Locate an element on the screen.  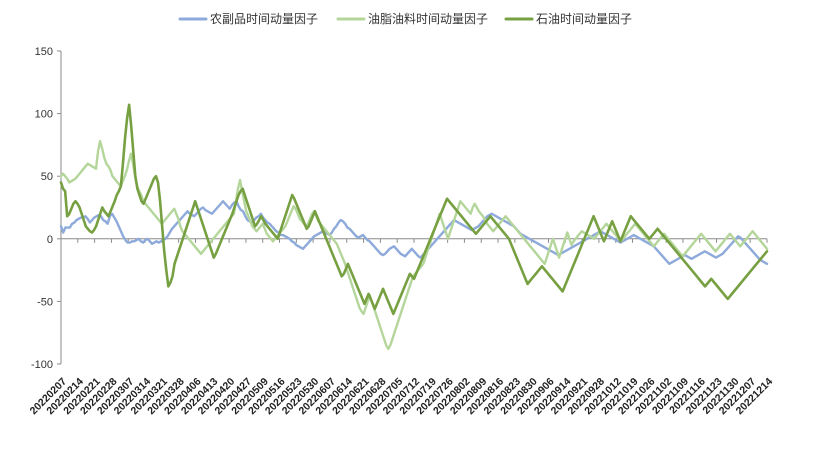
legend: 农副品时间动量因子 油脂油料时间动量因子 石油时间动量因子 is located at coordinates (405, 18).